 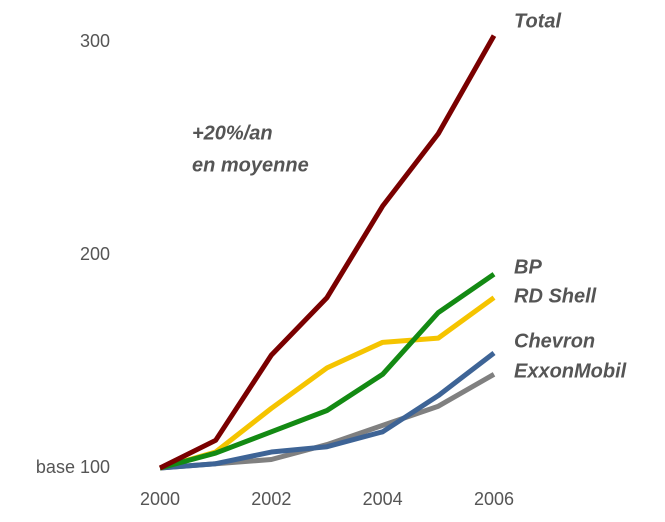 What do you see at coordinates (554, 341) in the screenshot?
I see `series-label: Chevron` at bounding box center [554, 341].